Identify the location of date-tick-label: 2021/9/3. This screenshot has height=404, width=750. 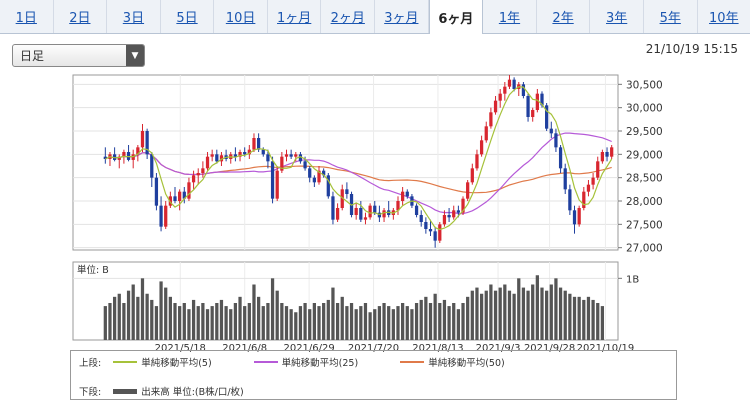
(498, 348).